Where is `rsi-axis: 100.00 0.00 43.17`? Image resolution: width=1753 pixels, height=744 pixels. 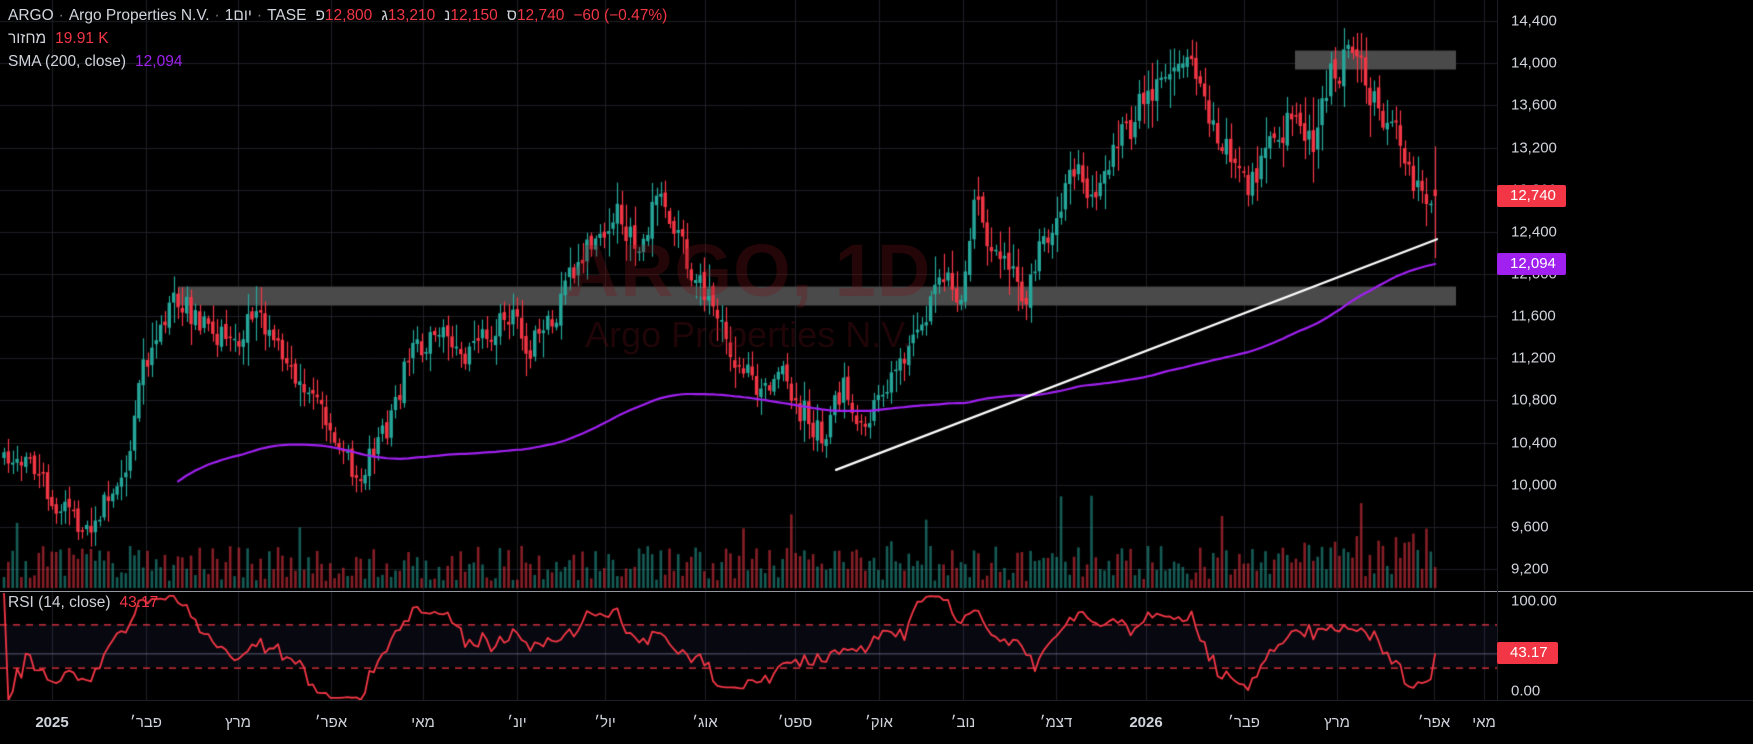 rsi-axis: 100.00 0.00 43.17 is located at coordinates (1625, 646).